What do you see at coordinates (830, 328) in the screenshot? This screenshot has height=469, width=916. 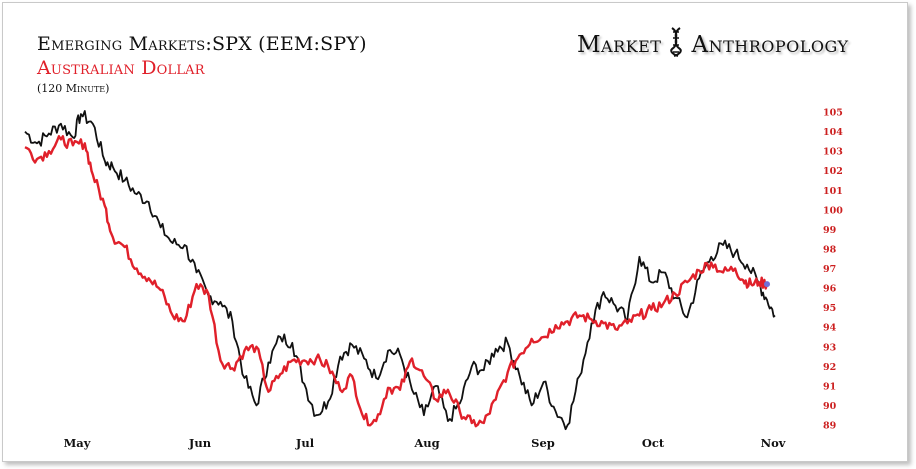 I see `y-tick-label: 94` at bounding box center [830, 328].